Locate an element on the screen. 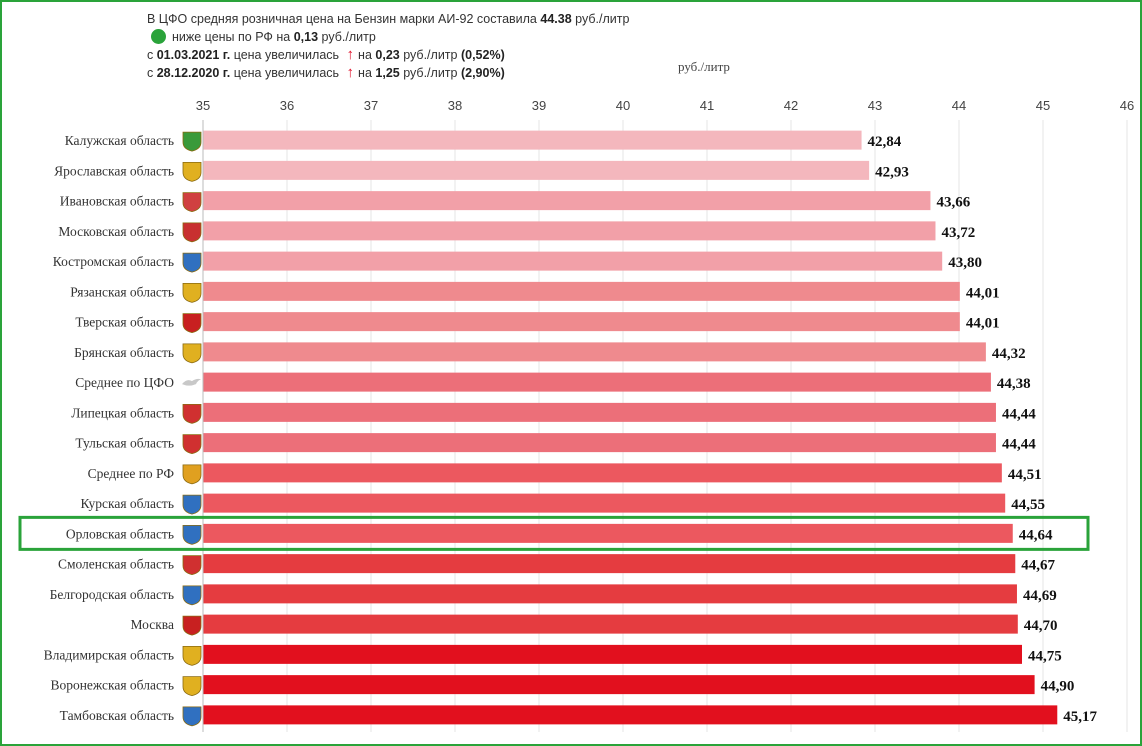 This screenshot has width=1142, height=746. status-dot-icon is located at coordinates (158, 36).